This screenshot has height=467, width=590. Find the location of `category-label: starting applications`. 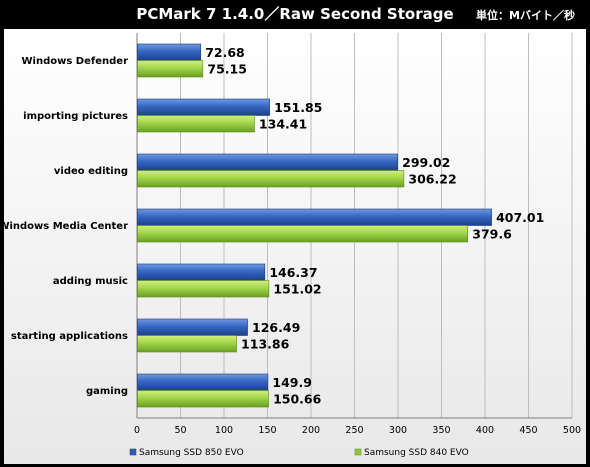

category-label: starting applications is located at coordinates (69, 336).